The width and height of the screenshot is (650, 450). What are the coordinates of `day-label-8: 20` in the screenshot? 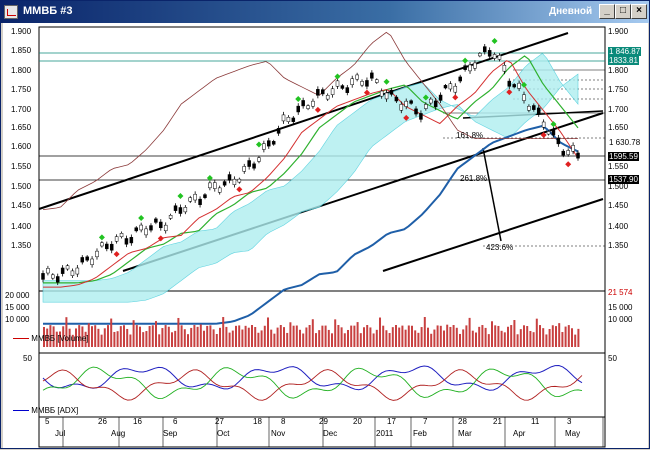 It's located at (357, 421).